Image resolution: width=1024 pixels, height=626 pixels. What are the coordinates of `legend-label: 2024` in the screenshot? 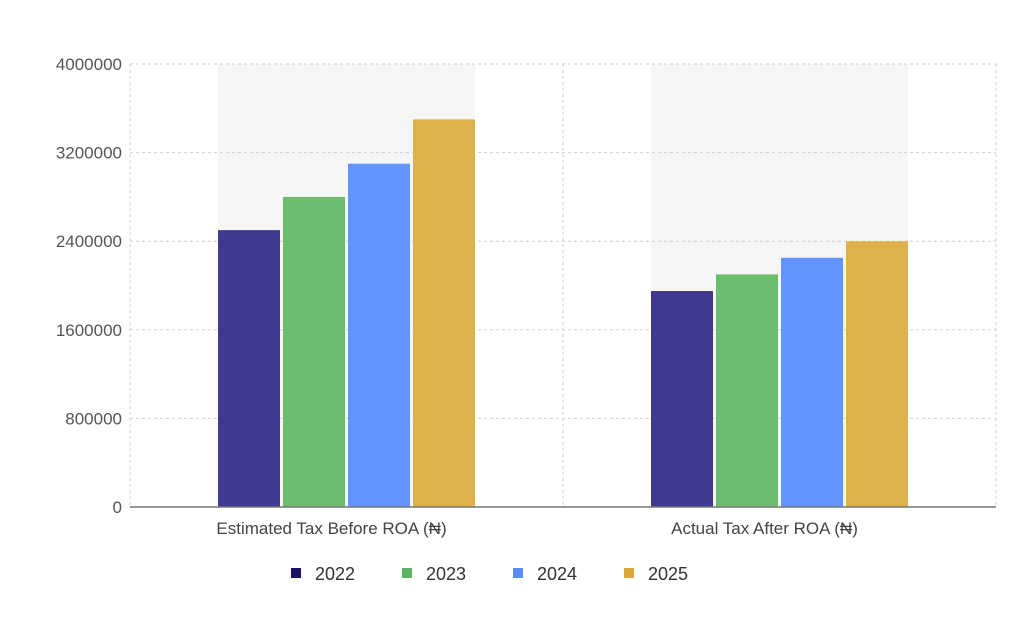 It's located at (557, 574).